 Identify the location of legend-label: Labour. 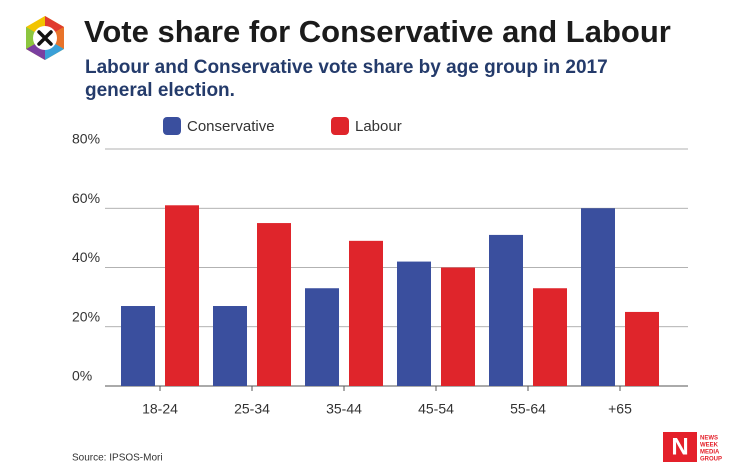
(378, 126).